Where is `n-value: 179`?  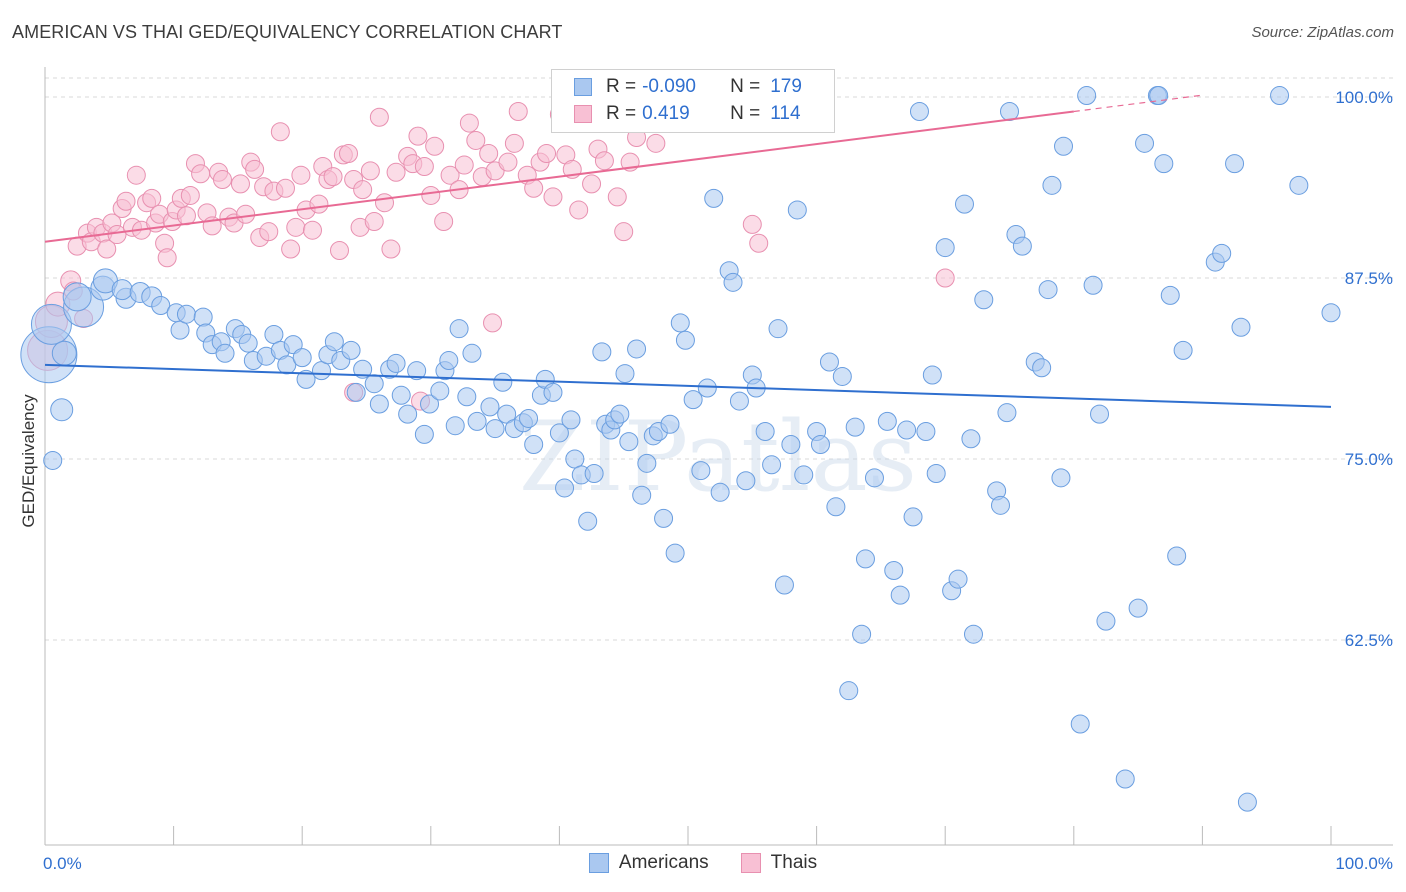 n-value: 179 is located at coordinates (786, 86).